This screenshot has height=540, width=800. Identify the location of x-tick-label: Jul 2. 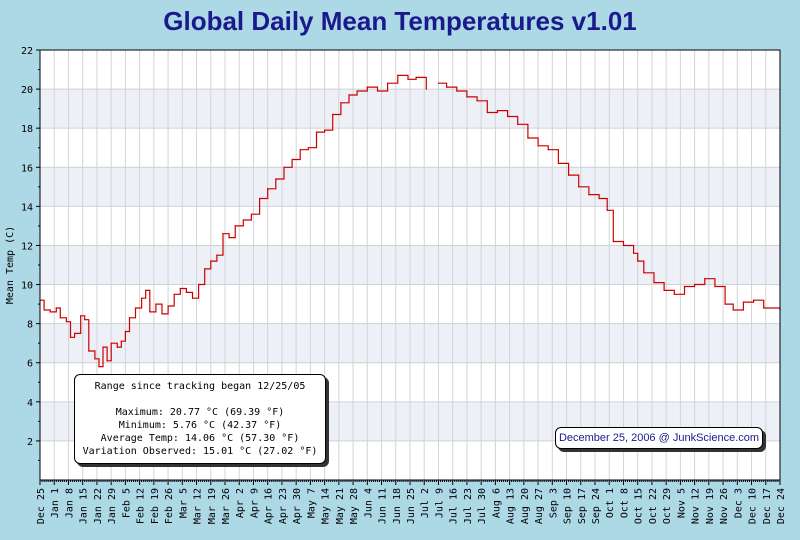
(425, 503).